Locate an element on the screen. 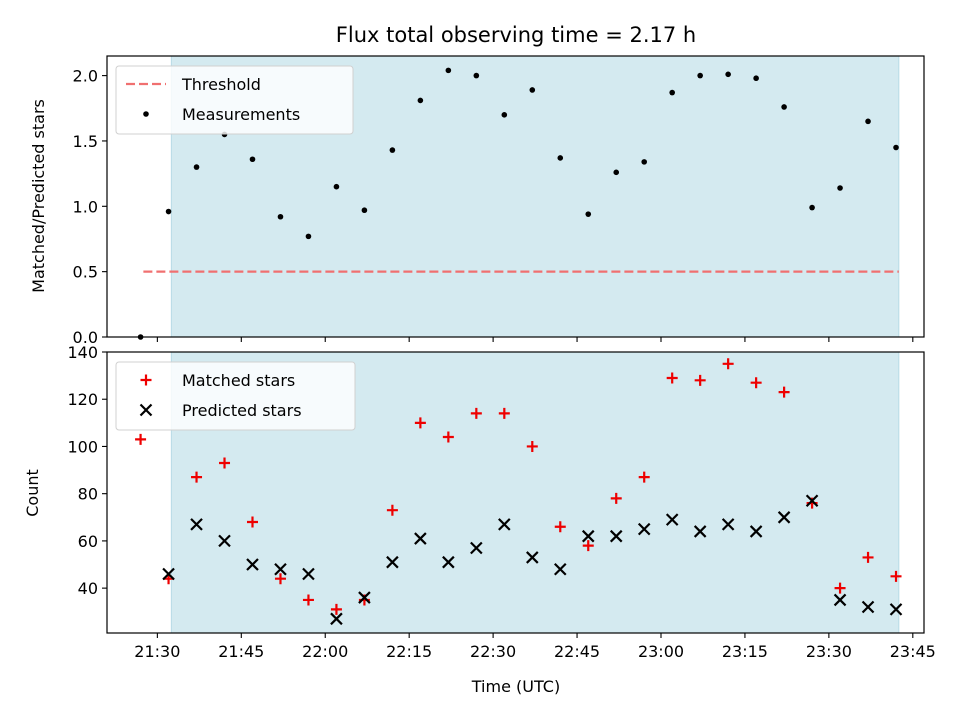 This screenshot has width=960, height=720. top-legend-box is located at coordinates (234, 100).